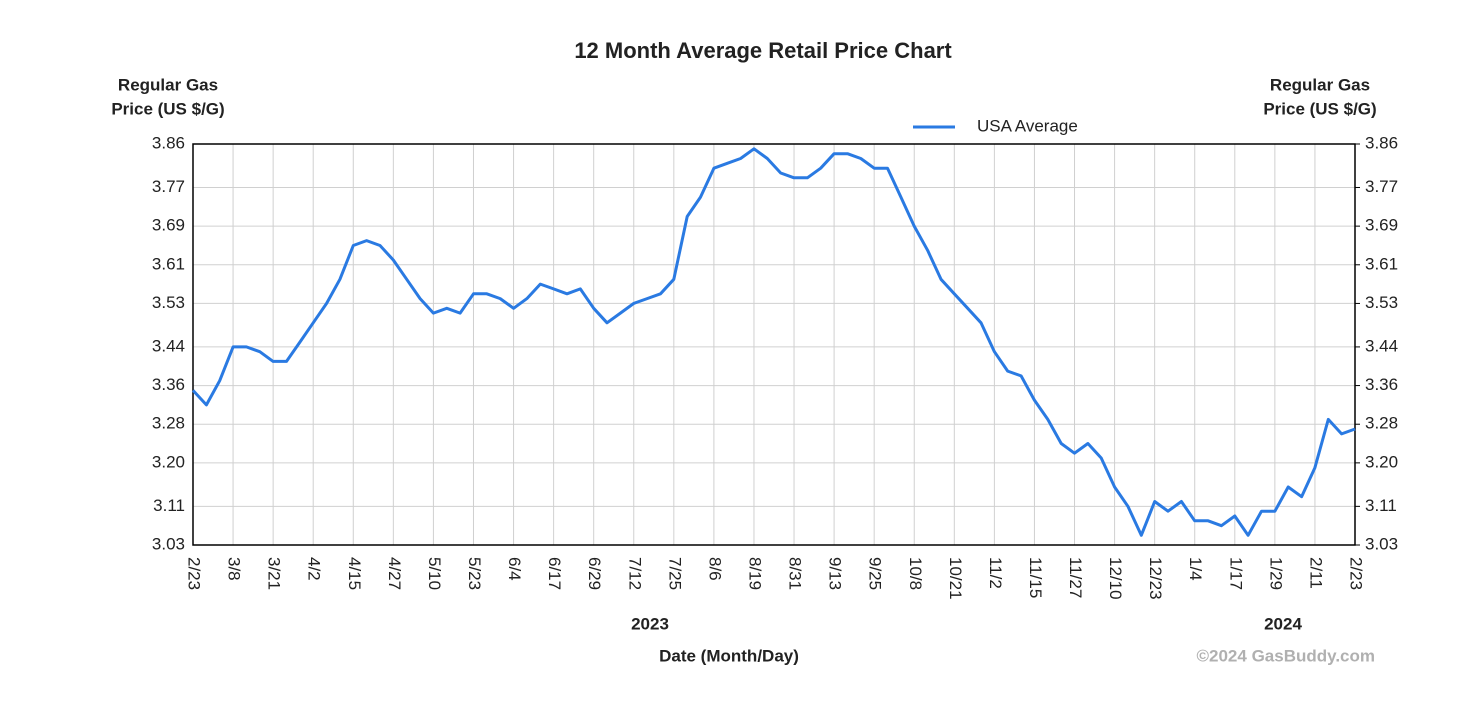 This screenshot has height=724, width=1478. I want to click on y2-tick-label: 3.28, so click(1381, 423).